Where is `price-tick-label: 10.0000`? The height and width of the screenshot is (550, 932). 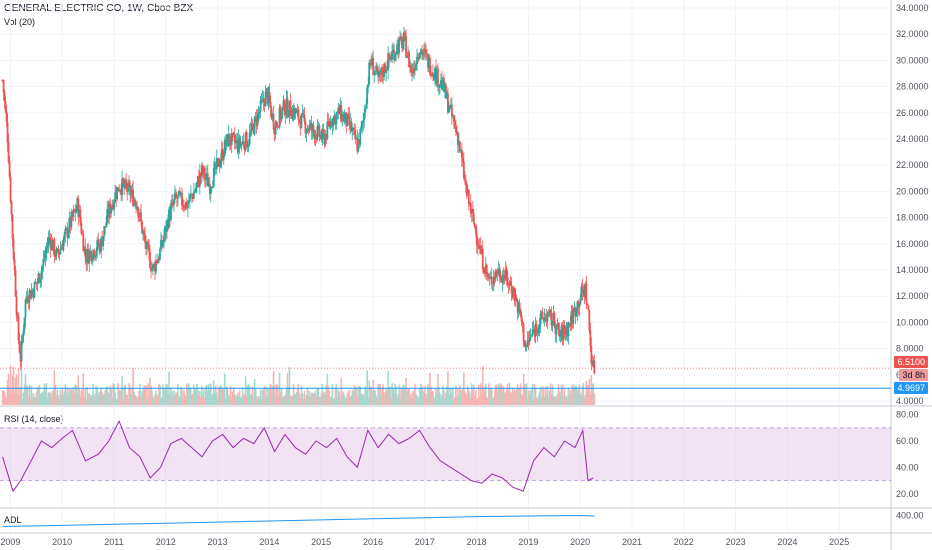
price-tick-label: 10.0000 is located at coordinates (912, 322).